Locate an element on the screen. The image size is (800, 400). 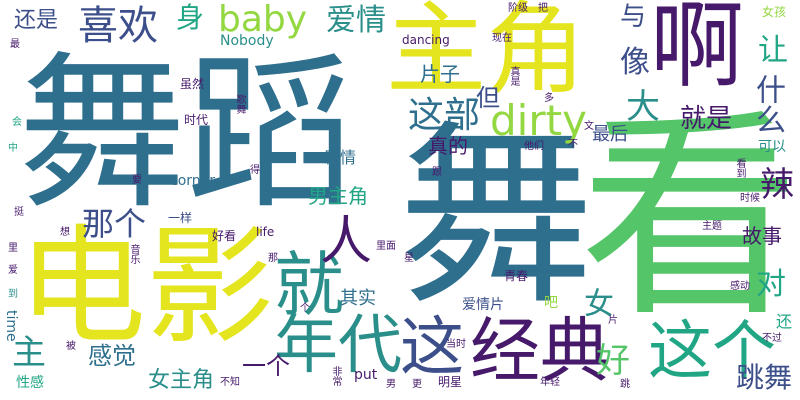
word-aiqing: 爱情 is located at coordinates (356, 20).